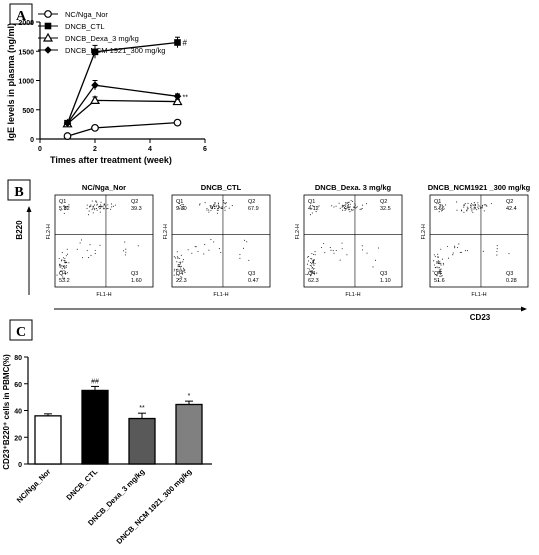 The height and width of the screenshot is (555, 539). What do you see at coordinates (64, 209) in the screenshot?
I see `q1-value: 5.82` at bounding box center [64, 209].